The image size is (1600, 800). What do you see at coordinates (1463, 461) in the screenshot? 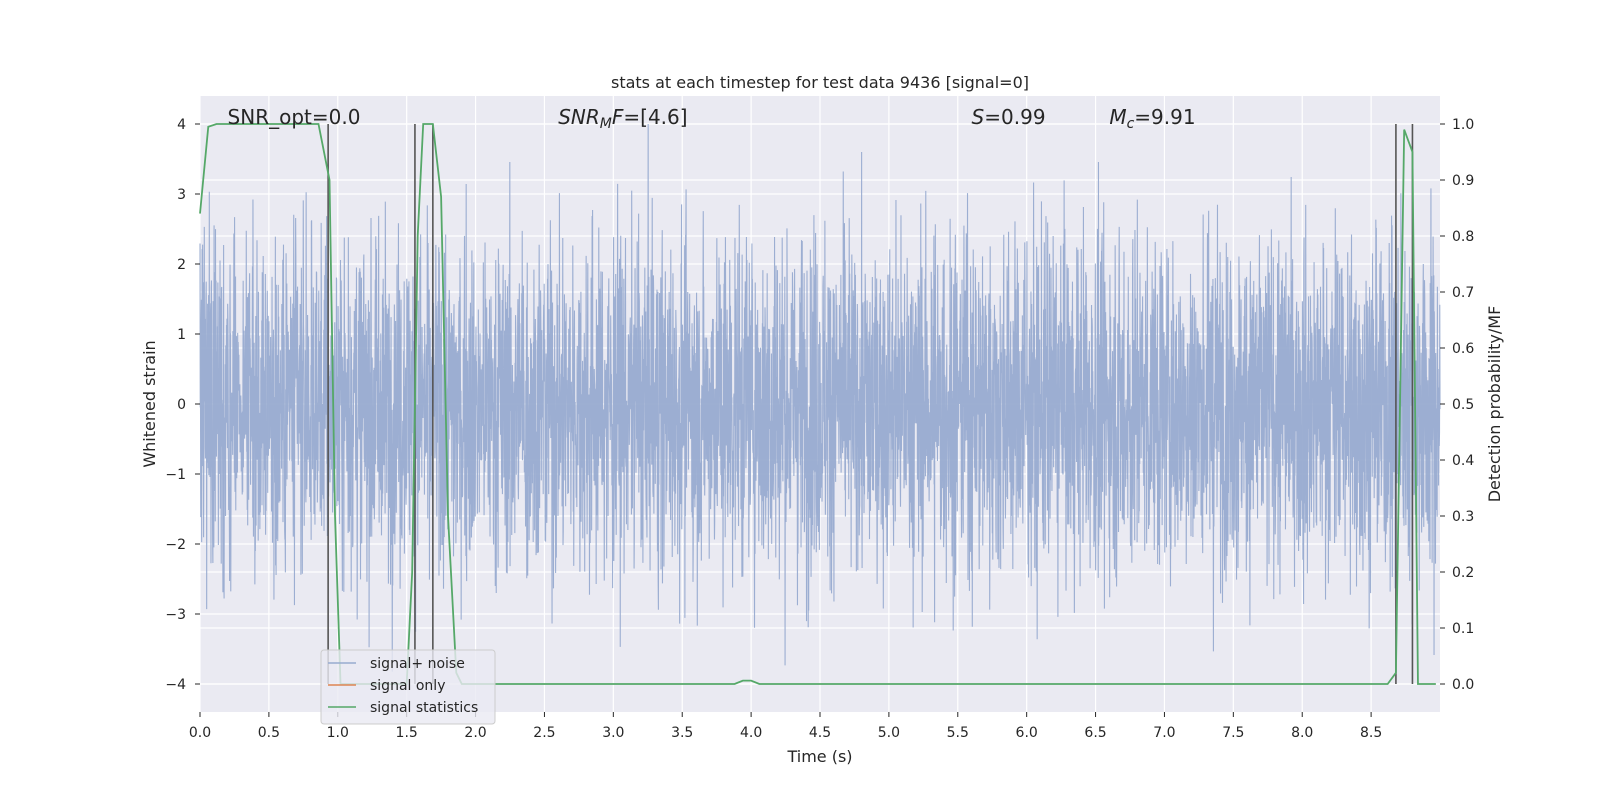
I see `y2-tick-label-4: 0.4` at bounding box center [1463, 461].